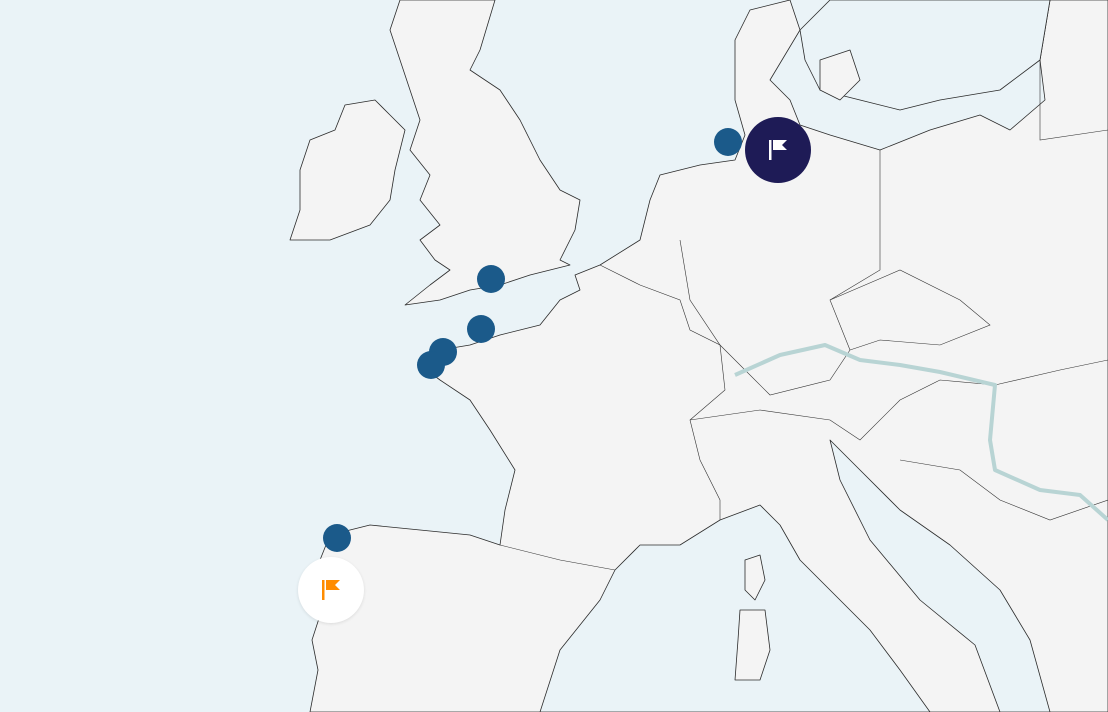 Image resolution: width=1108 pixels, height=712 pixels. I want to click on border-france-east, so click(662, 392).